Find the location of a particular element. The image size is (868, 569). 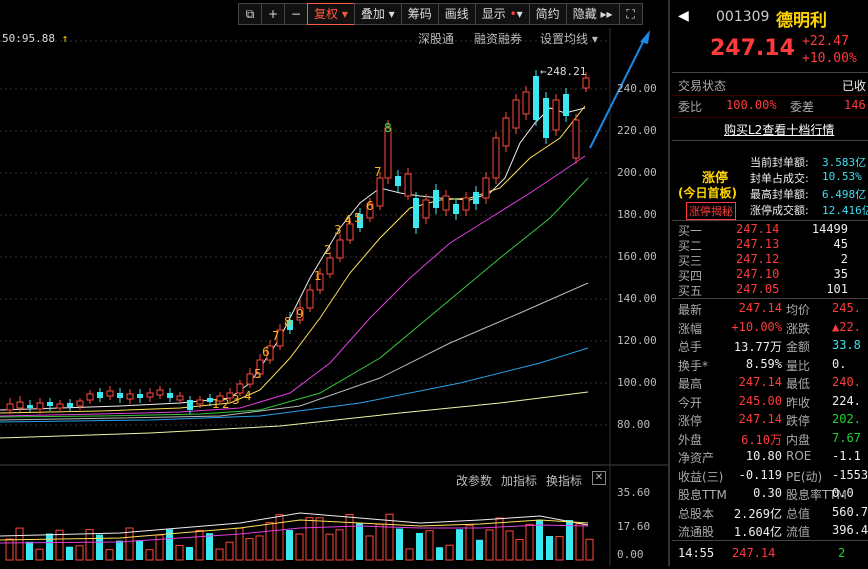

bid-row: 买二 247.13 45 is located at coordinates (763, 245).